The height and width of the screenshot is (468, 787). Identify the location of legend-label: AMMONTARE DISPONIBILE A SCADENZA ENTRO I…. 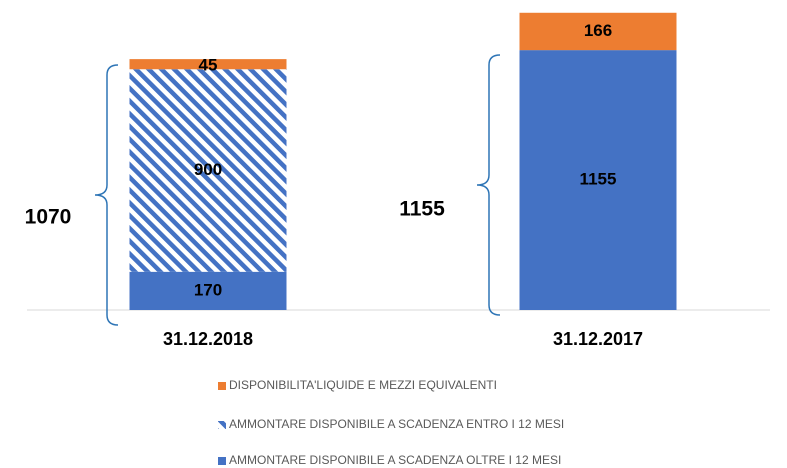
(396, 424).